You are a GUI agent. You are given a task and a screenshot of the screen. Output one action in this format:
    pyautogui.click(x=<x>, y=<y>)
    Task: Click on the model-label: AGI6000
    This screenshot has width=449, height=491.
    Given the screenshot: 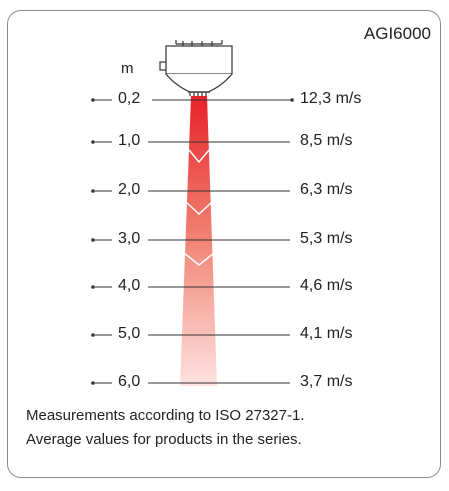 What is the action you would take?
    pyautogui.click(x=397, y=33)
    